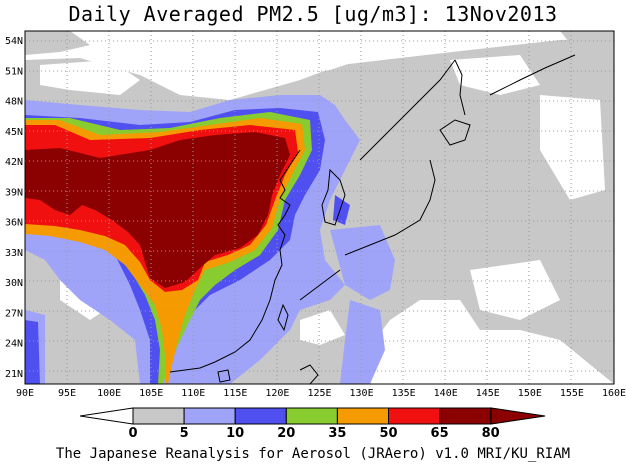  I want to click on lat-tick-label: 51N, so click(14, 71).